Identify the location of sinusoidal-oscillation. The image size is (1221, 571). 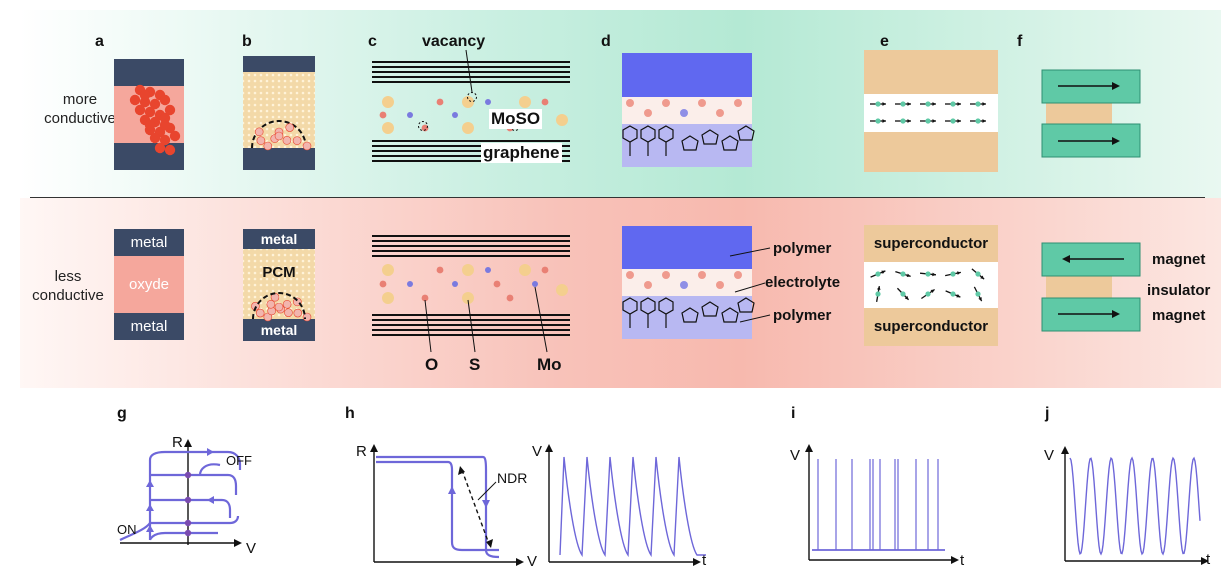
(1135, 506).